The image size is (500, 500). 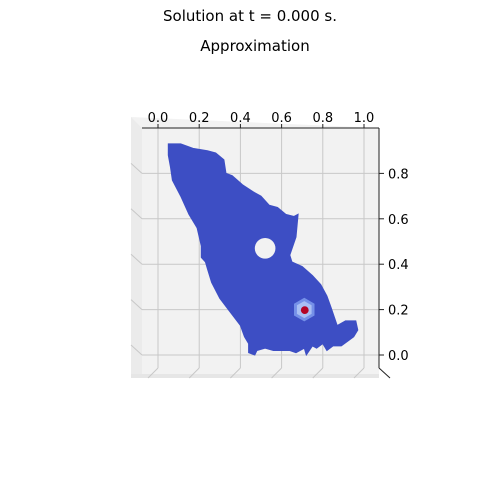 I want to click on y-ticks: 0.0 0.2 0.4 0.6 0.8, so click(x=394, y=265).